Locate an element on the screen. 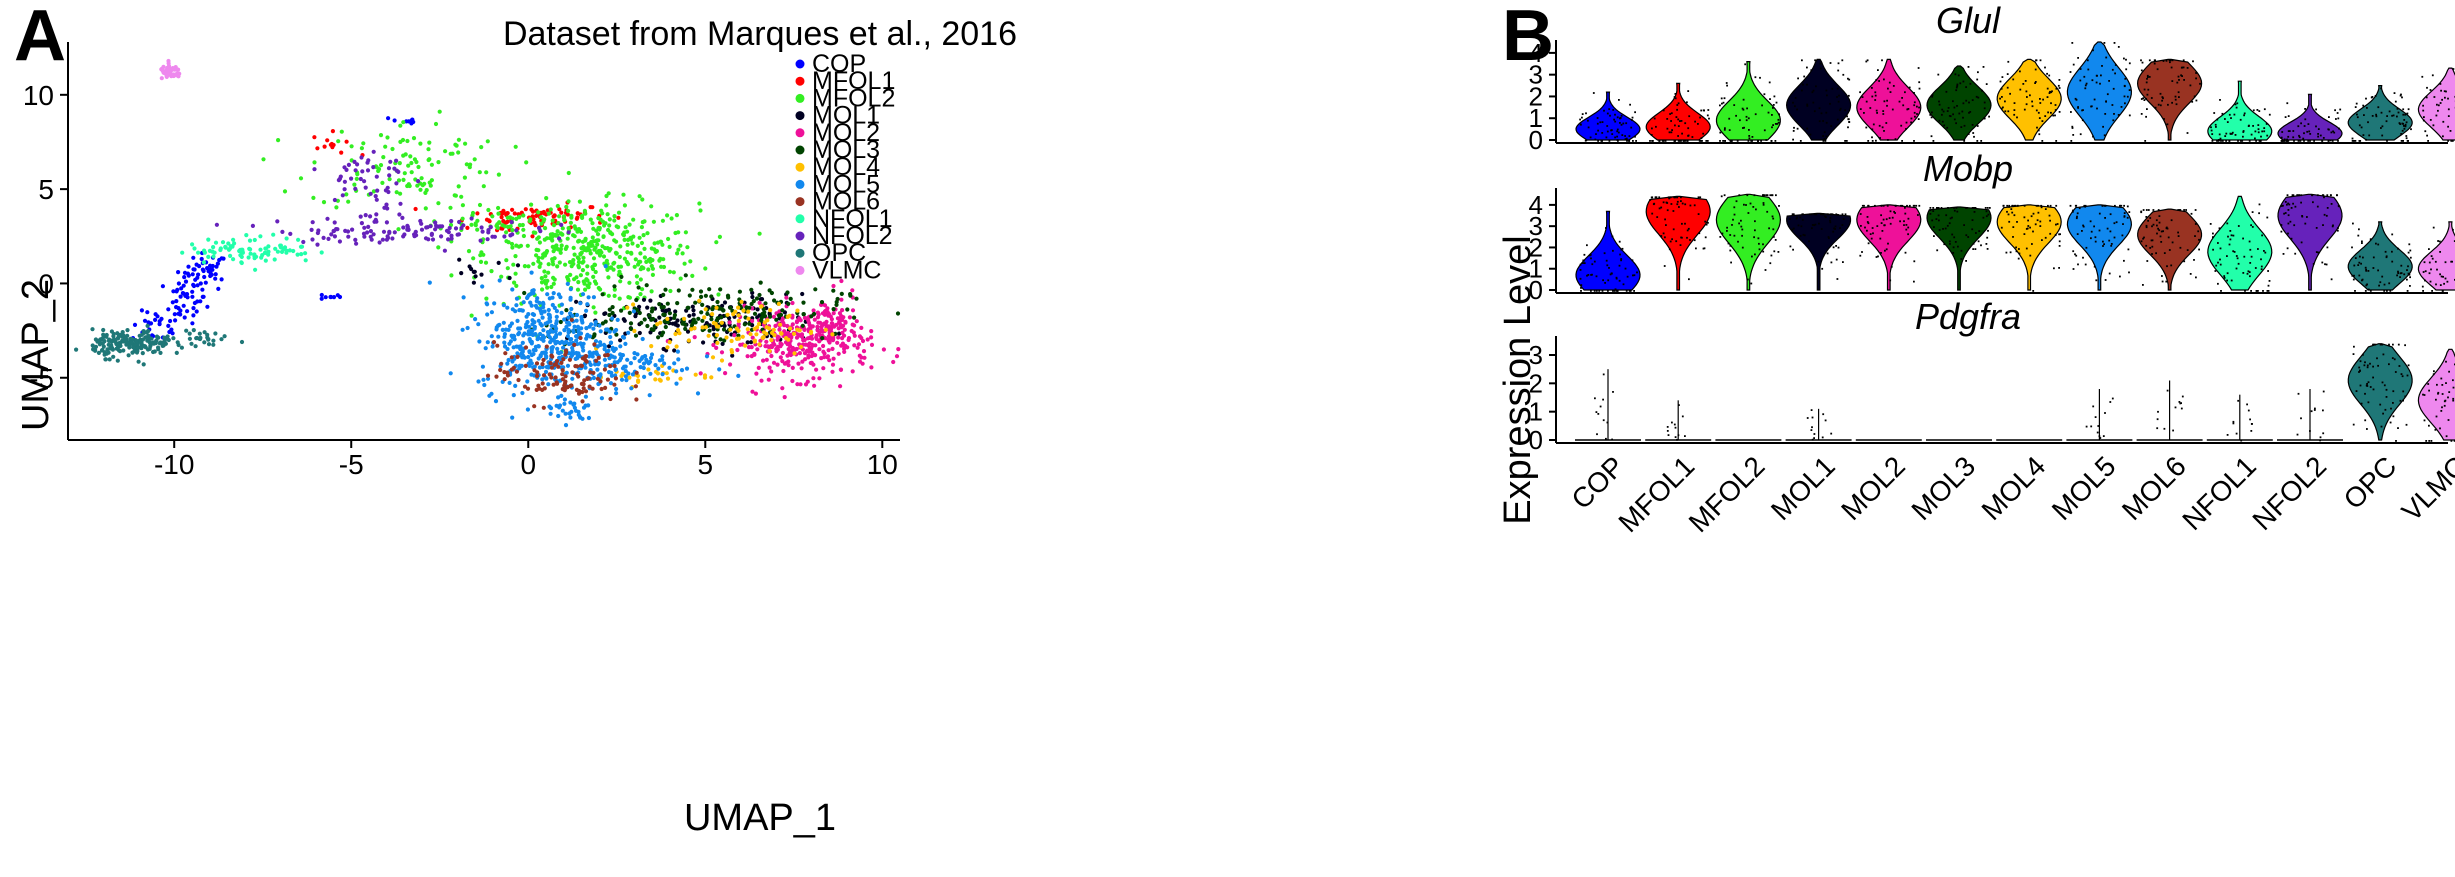 This screenshot has height=877, width=2455. violin-mobp-mol4 is located at coordinates (2029, 248).